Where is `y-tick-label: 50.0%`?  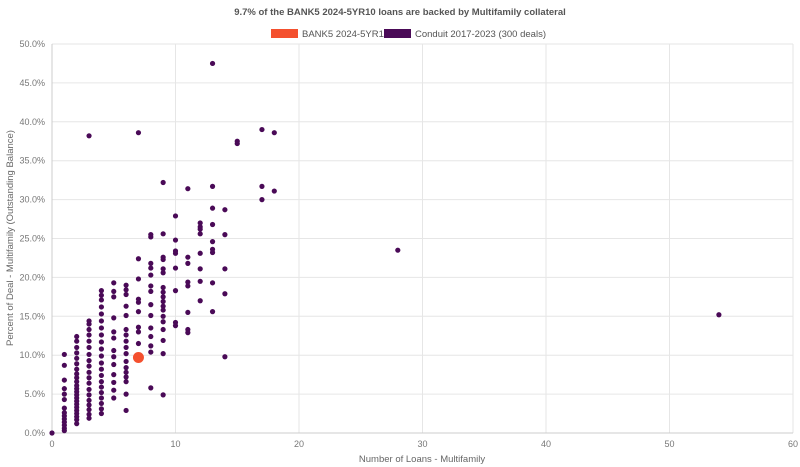
y-tick-label: 50.0% is located at coordinates (32, 44).